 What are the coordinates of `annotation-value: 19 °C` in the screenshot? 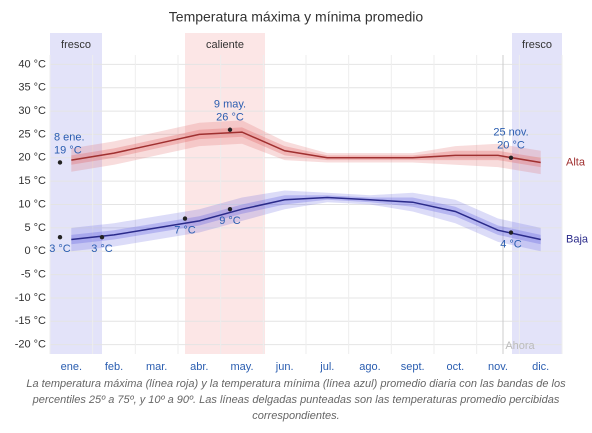 It's located at (68, 150).